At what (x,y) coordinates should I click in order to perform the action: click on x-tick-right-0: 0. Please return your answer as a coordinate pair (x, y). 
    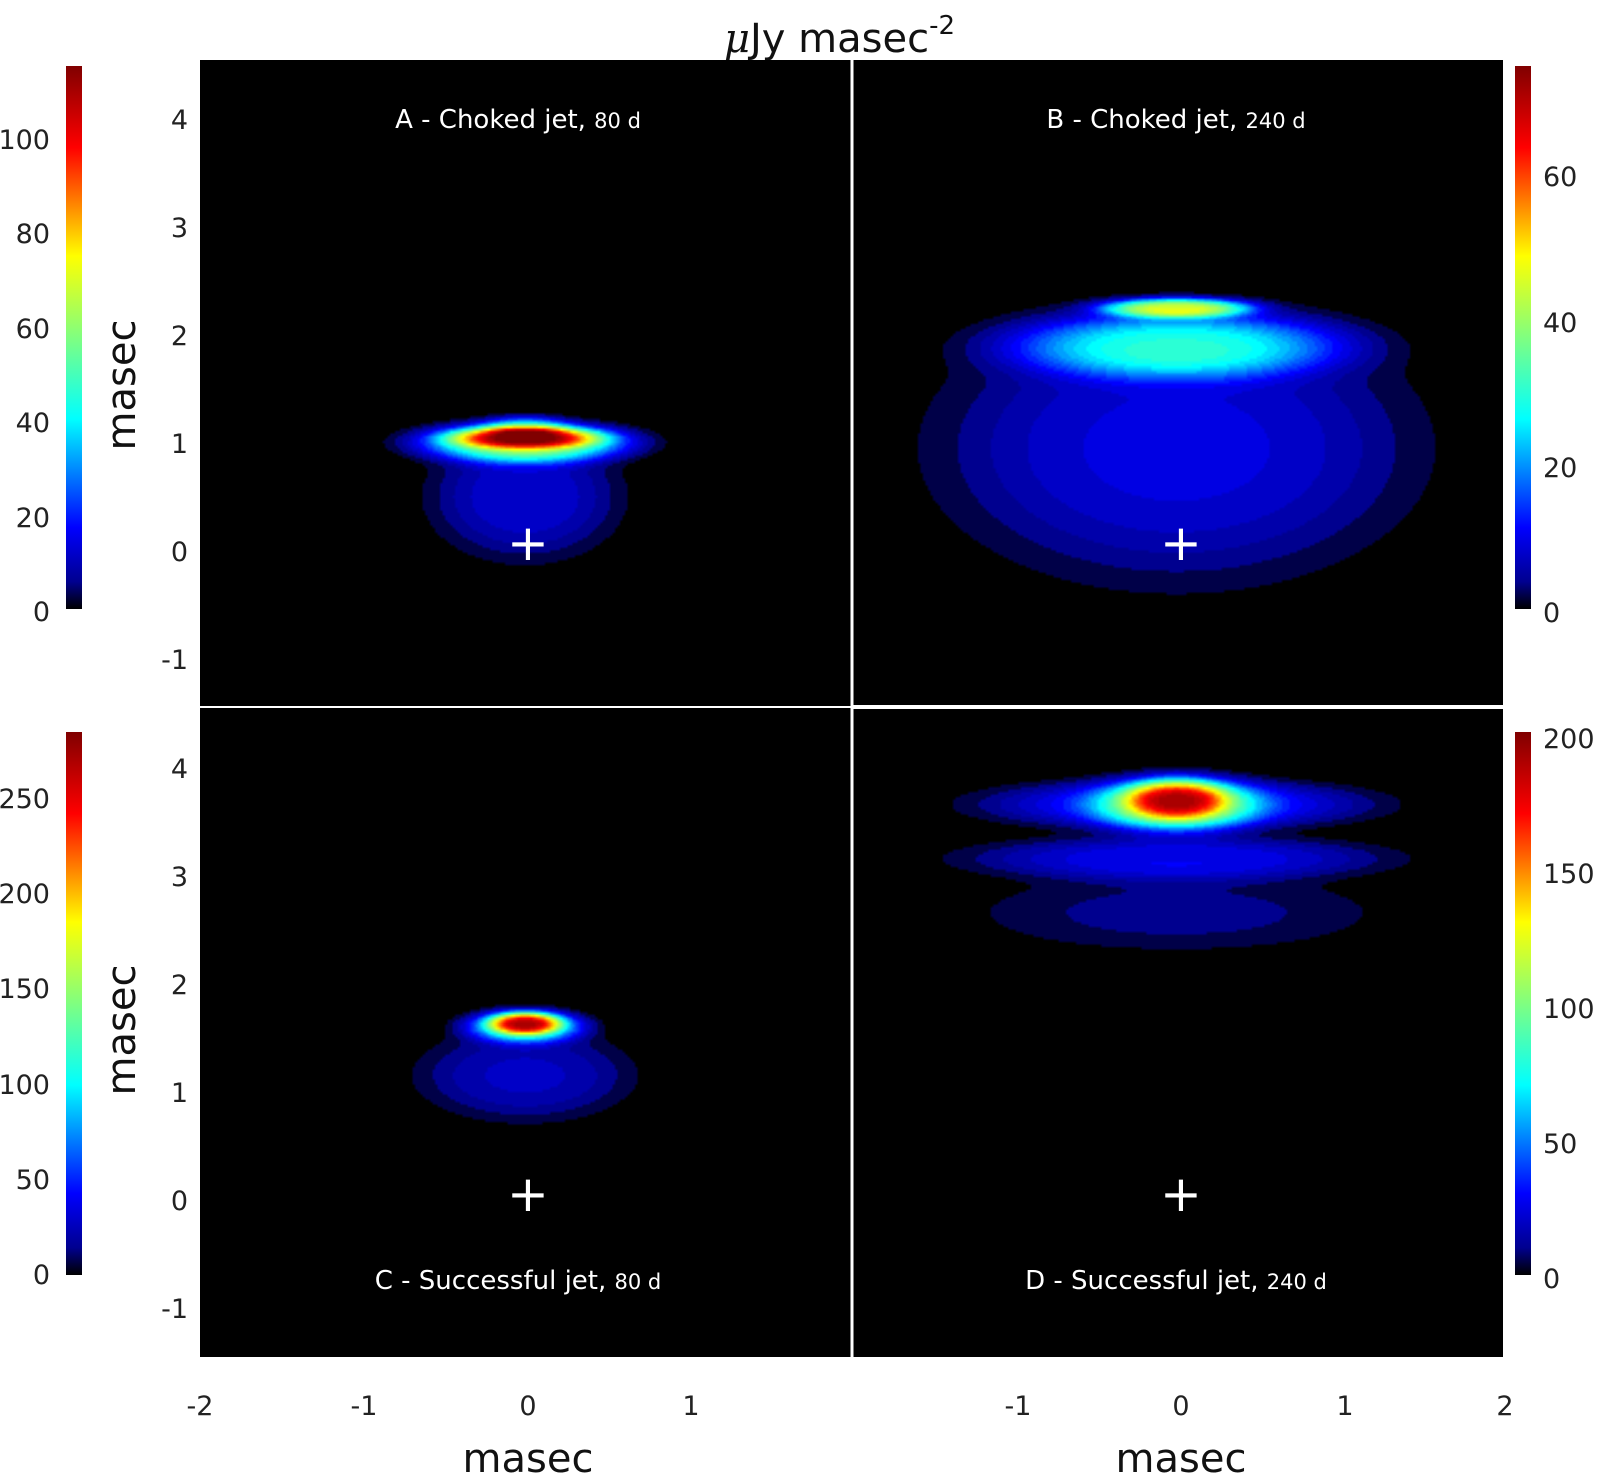
    Looking at the image, I should click on (1180, 1406).